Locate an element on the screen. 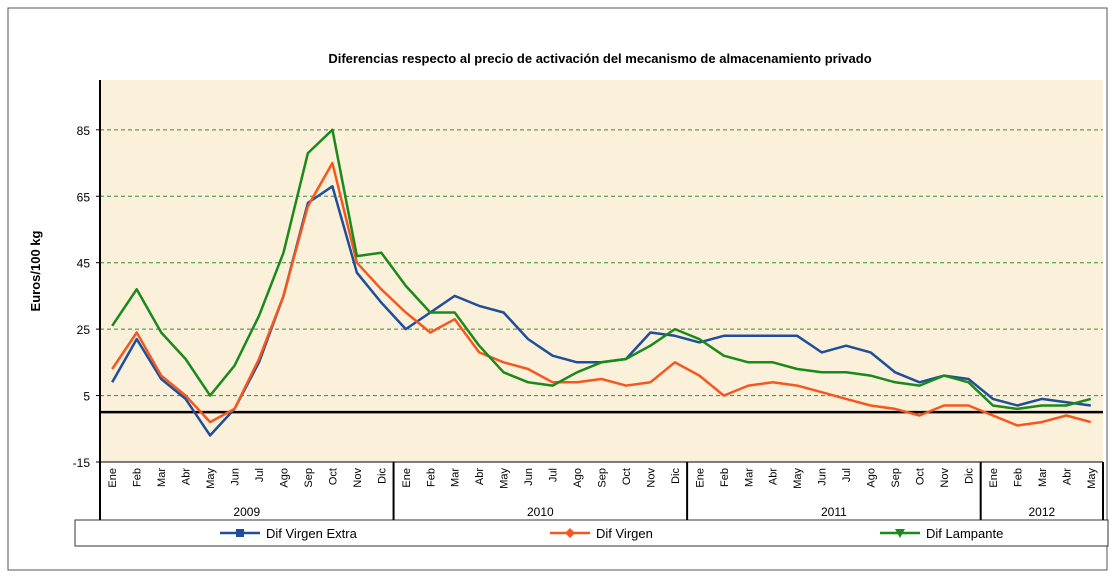 This screenshot has width=1115, height=581. legend-label: Dif Lampante is located at coordinates (964, 533).